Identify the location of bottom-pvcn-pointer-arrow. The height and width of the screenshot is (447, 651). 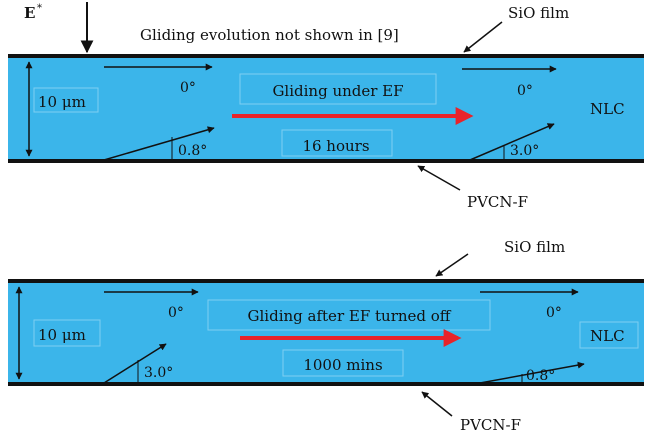
(437, 404).